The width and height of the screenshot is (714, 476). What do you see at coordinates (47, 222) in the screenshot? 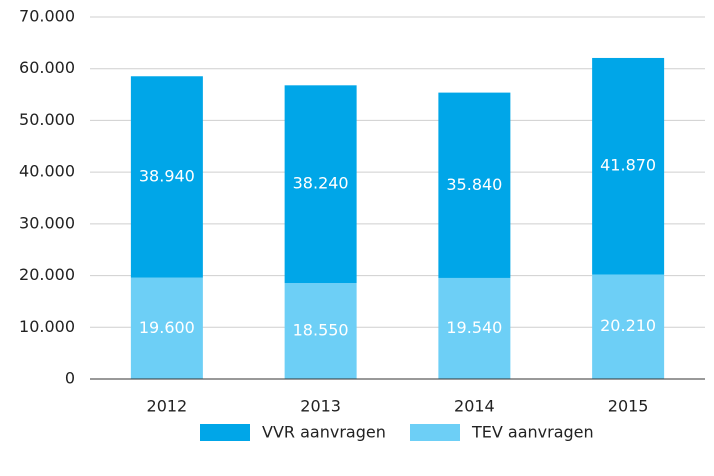
I see `y-tick-label: 30.000` at bounding box center [47, 222].